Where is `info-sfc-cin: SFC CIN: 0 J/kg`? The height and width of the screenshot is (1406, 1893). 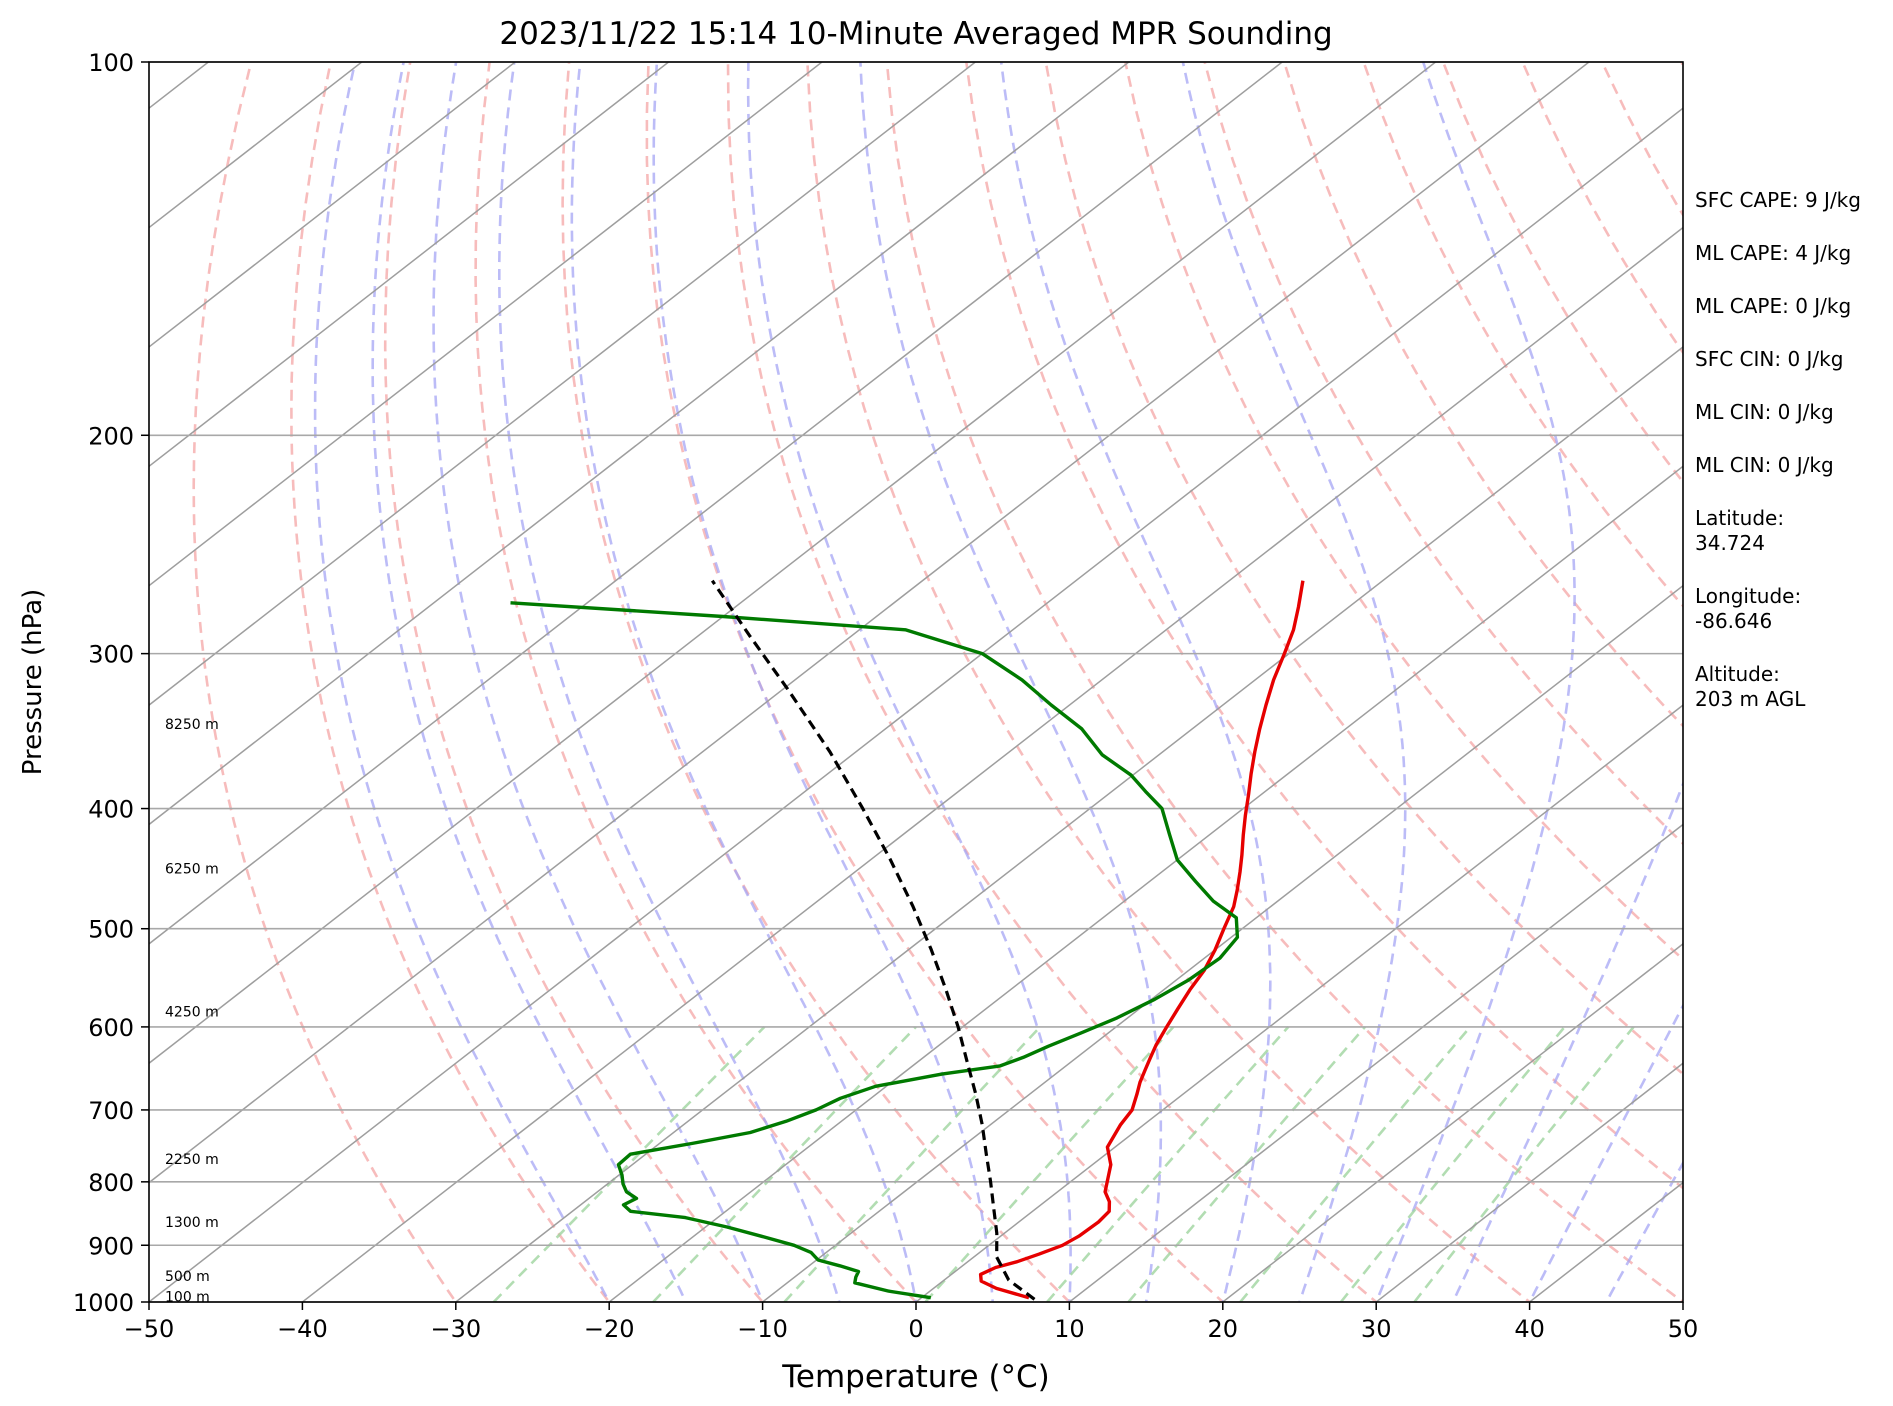 info-sfc-cin: SFC CIN: 0 J/kg is located at coordinates (1769, 359).